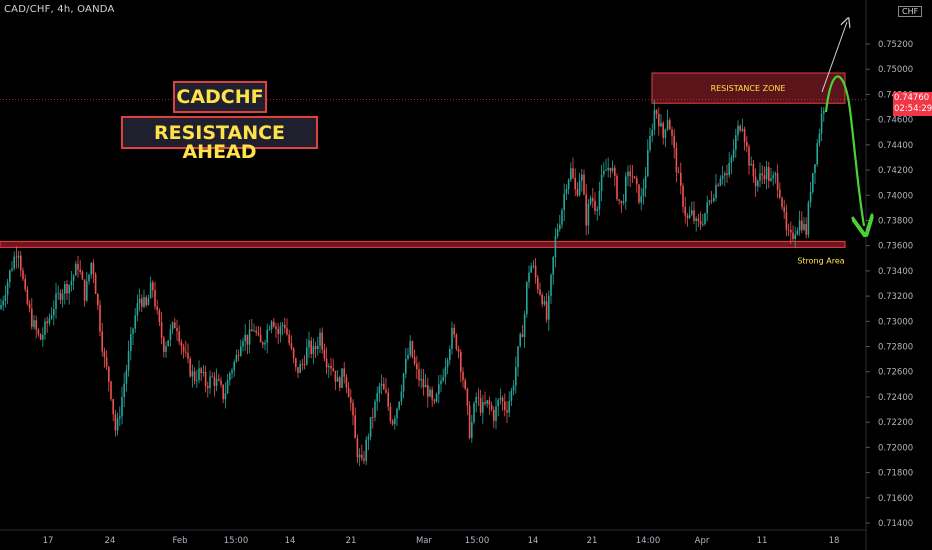 This screenshot has height=550, width=932. I want to click on current-price-tag: 0.74760 02:54:29, so click(912, 104).